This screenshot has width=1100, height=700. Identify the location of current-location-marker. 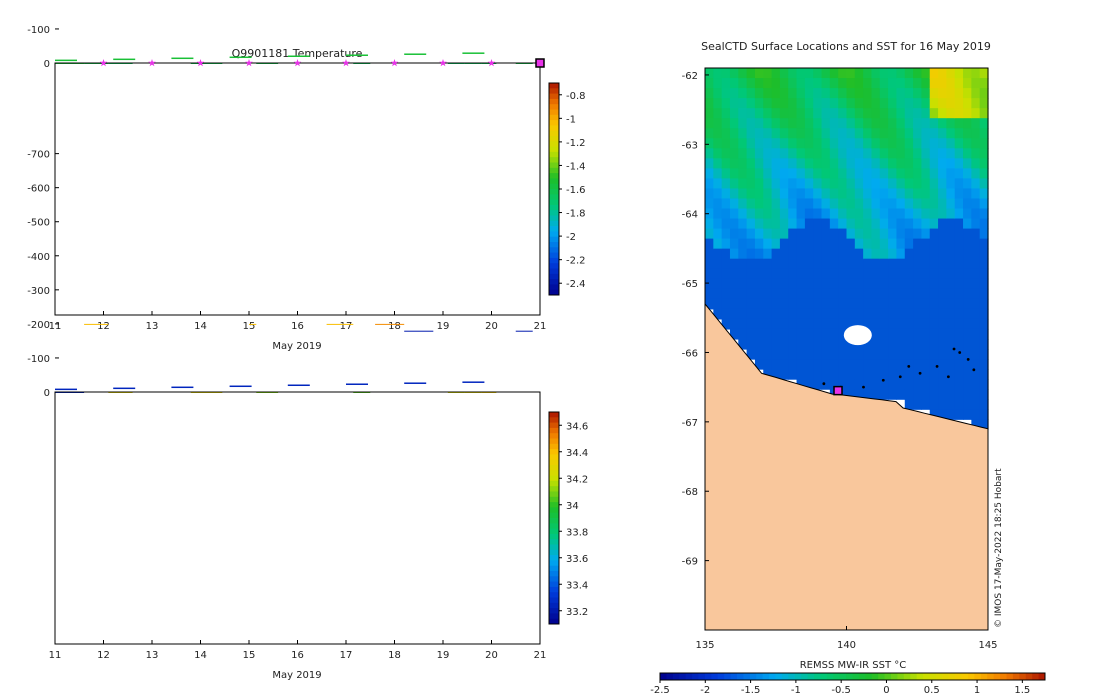
(838, 390).